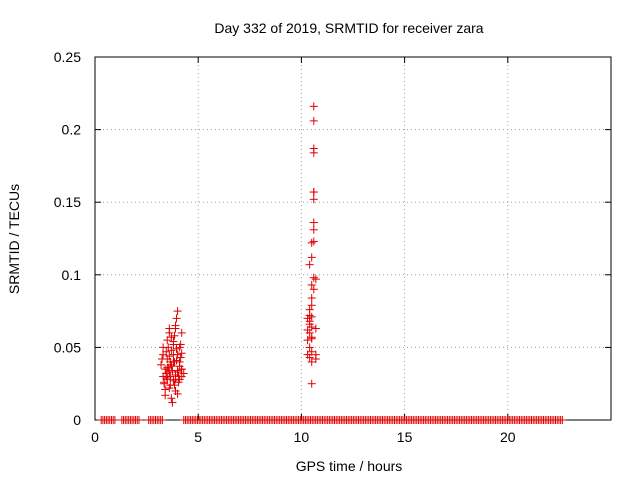  I want to click on x-tick-label: 5, so click(198, 437).